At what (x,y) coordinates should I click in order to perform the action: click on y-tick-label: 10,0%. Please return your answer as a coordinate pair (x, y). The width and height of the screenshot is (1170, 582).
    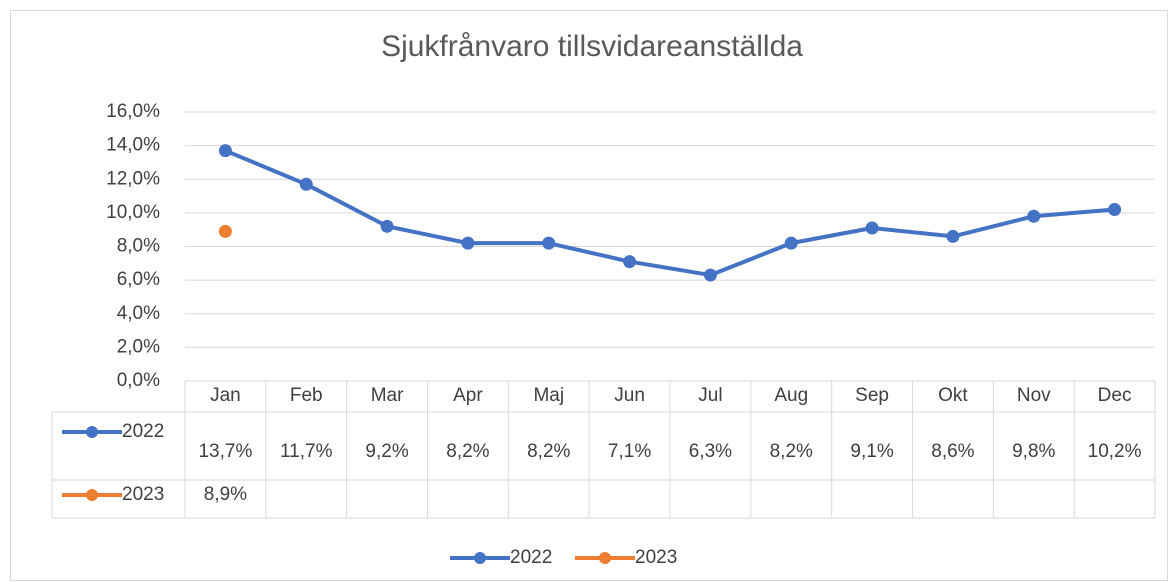
    Looking at the image, I should click on (133, 212).